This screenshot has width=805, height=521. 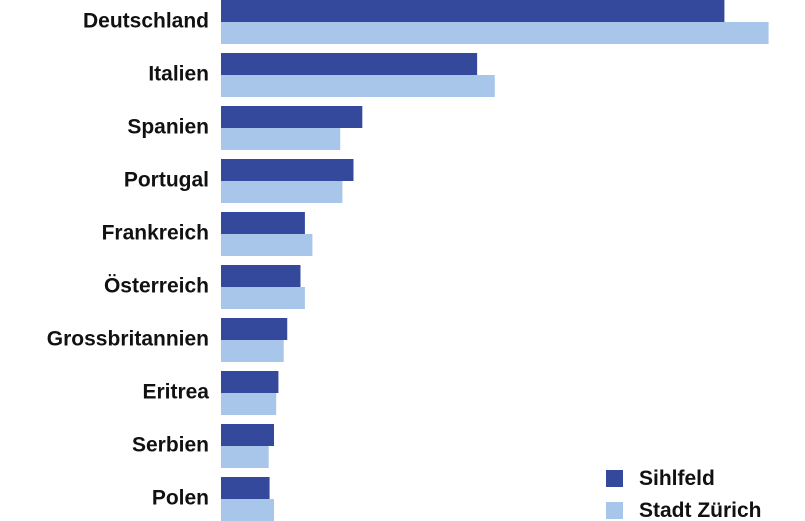 I want to click on category-label: Italien, so click(x=178, y=74).